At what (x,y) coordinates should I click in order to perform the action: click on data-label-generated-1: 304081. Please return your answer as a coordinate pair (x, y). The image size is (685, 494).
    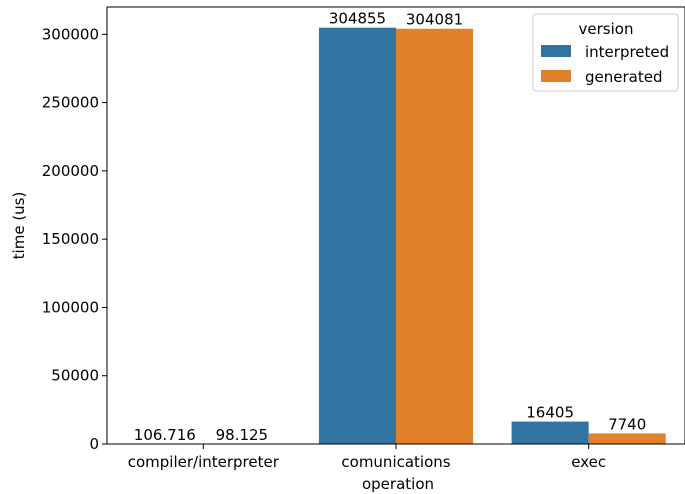
    Looking at the image, I should click on (434, 20).